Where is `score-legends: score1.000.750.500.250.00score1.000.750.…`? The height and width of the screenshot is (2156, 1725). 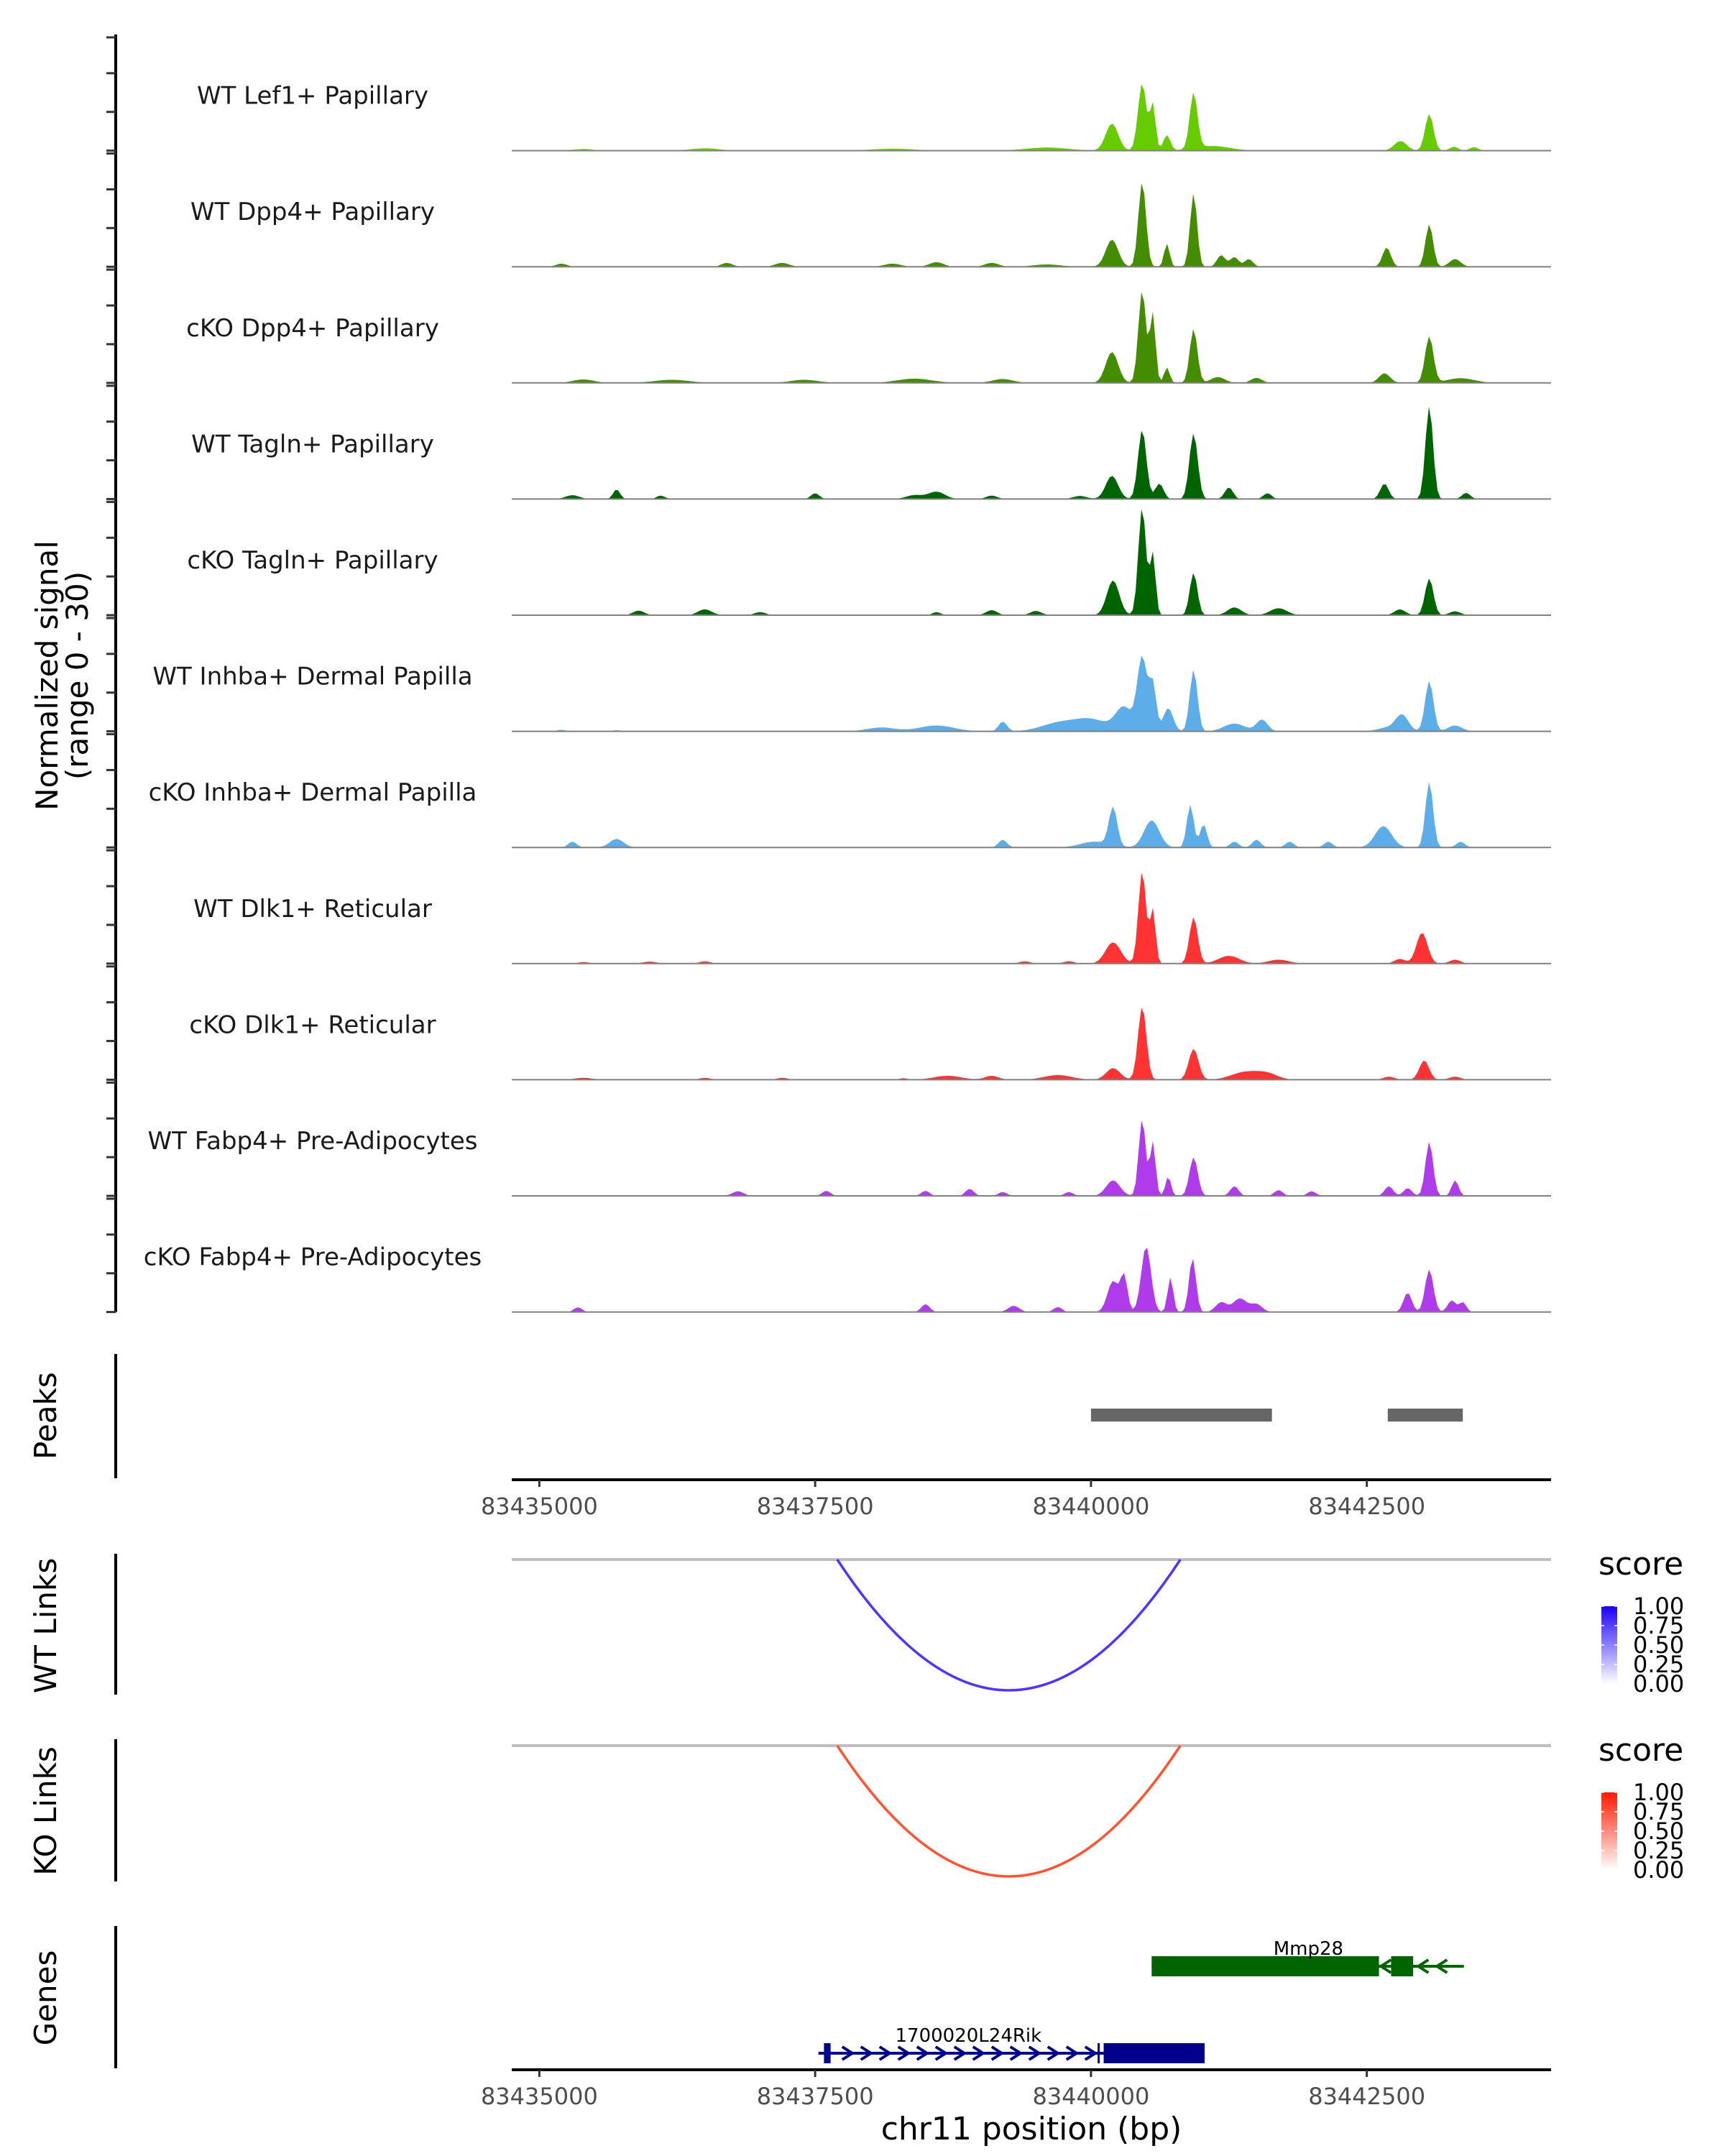
score-legends: score1.000.750.500.250.00score1.000.750.… is located at coordinates (1641, 1715).